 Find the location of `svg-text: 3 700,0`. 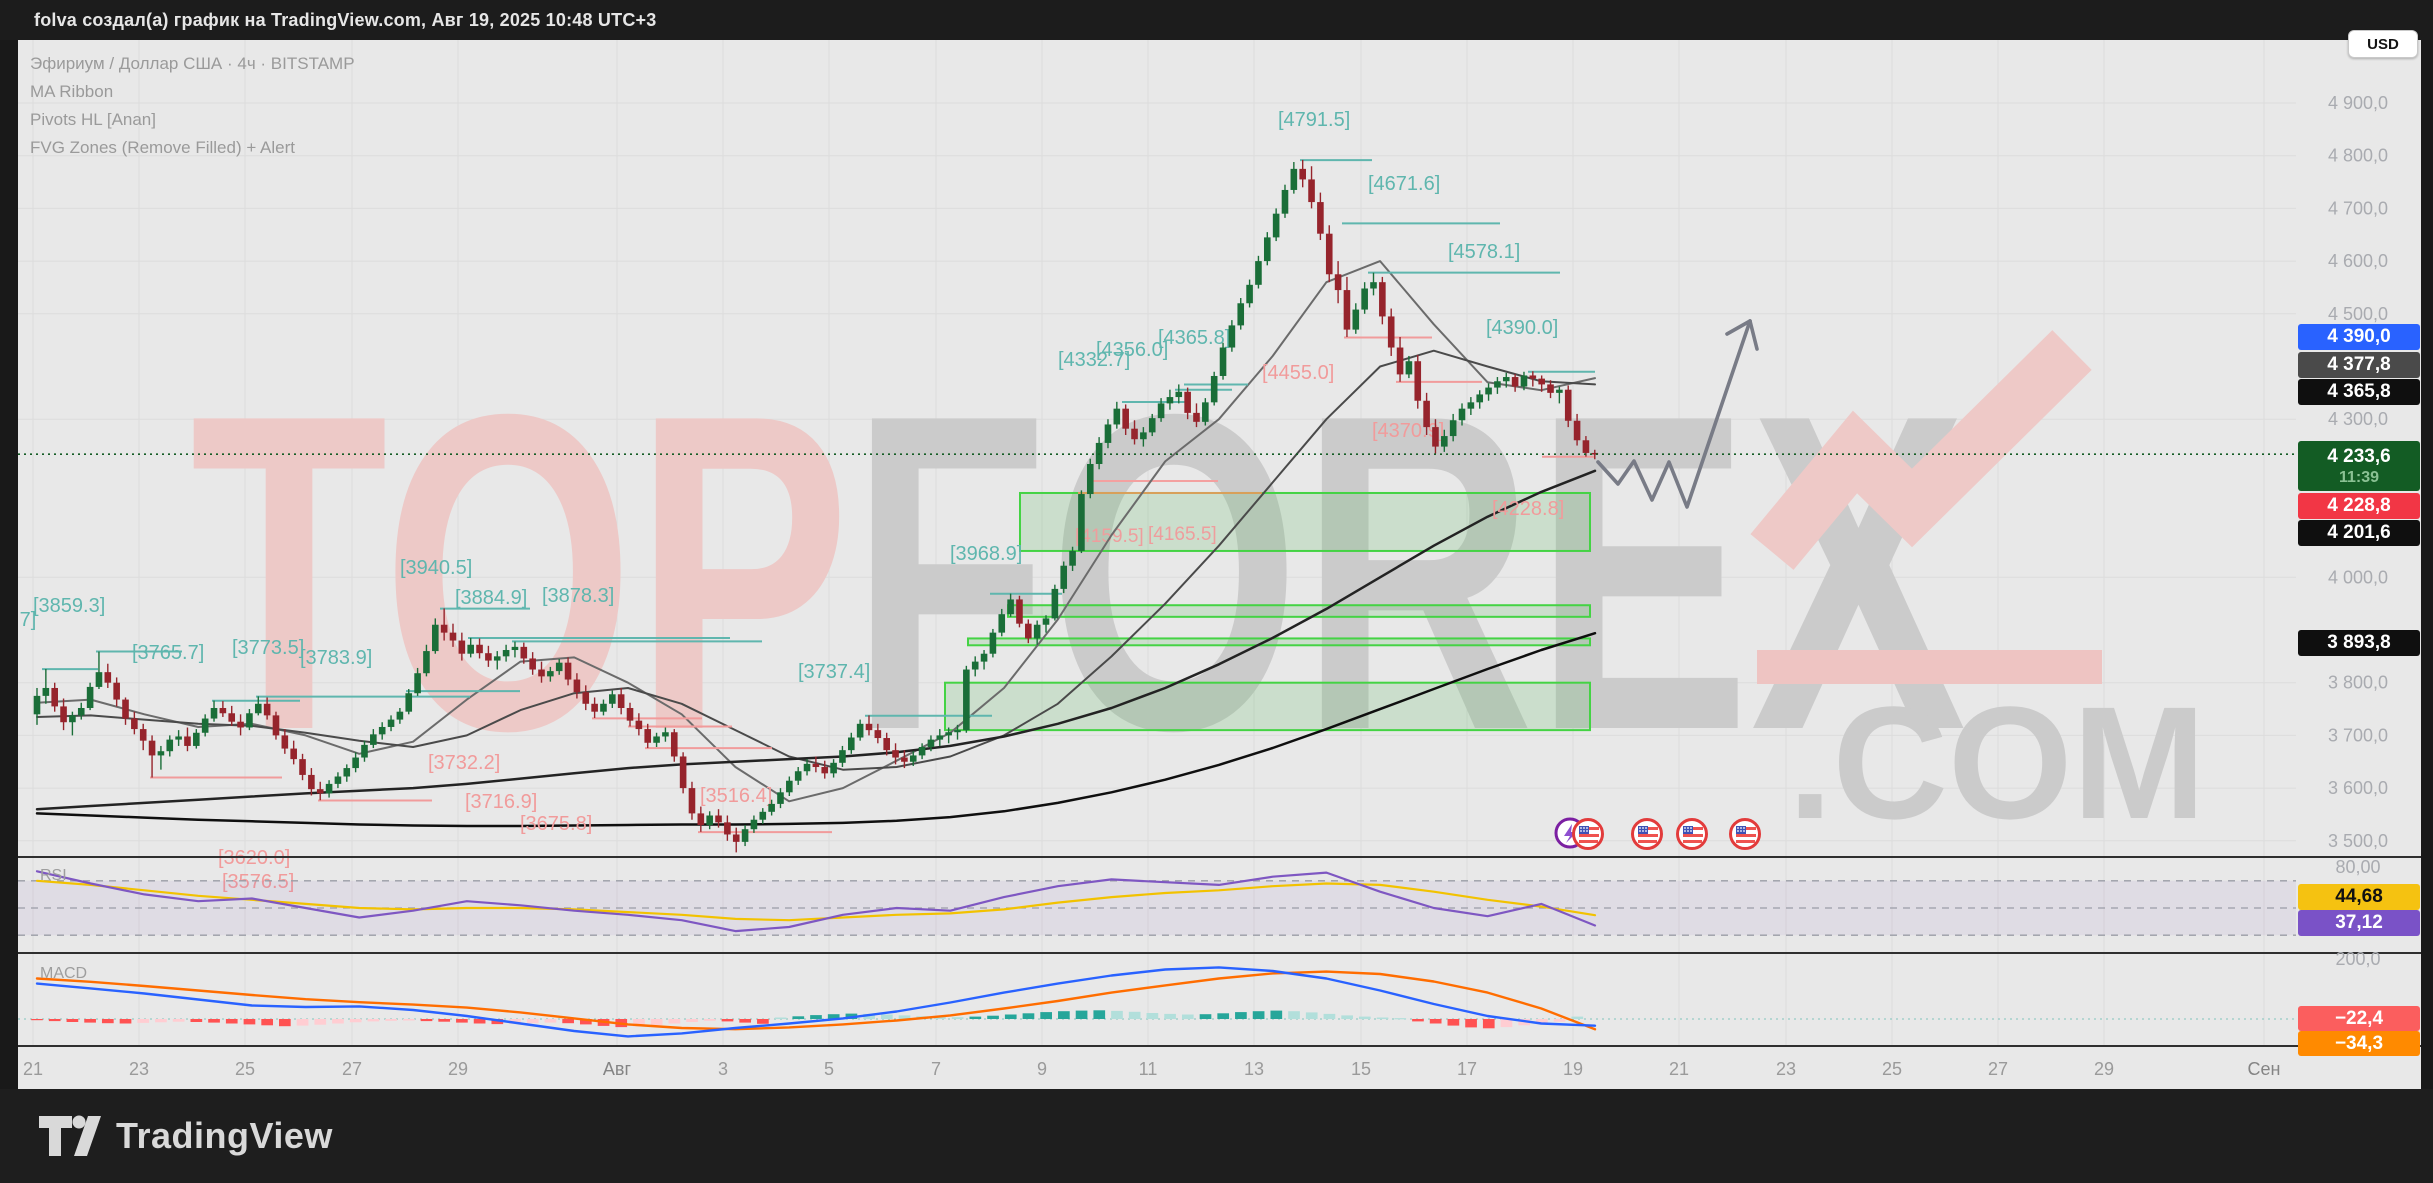

svg-text: 3 700,0 is located at coordinates (2358, 735).